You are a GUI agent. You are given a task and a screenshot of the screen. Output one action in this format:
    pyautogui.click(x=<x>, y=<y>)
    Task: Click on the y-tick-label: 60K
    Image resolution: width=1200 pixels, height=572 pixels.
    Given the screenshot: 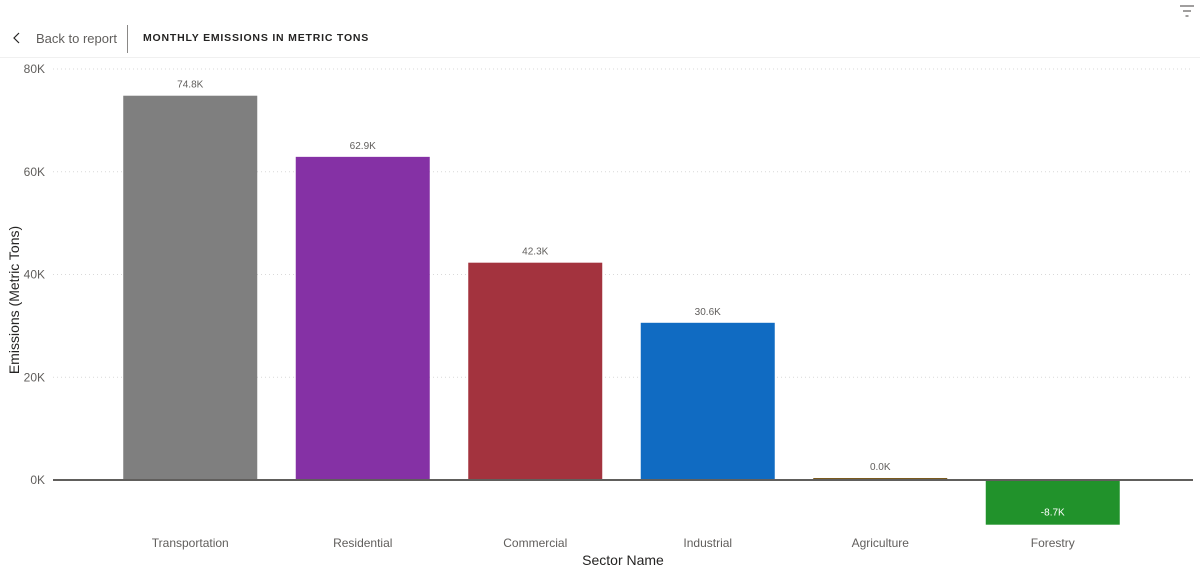 What is the action you would take?
    pyautogui.click(x=34, y=172)
    